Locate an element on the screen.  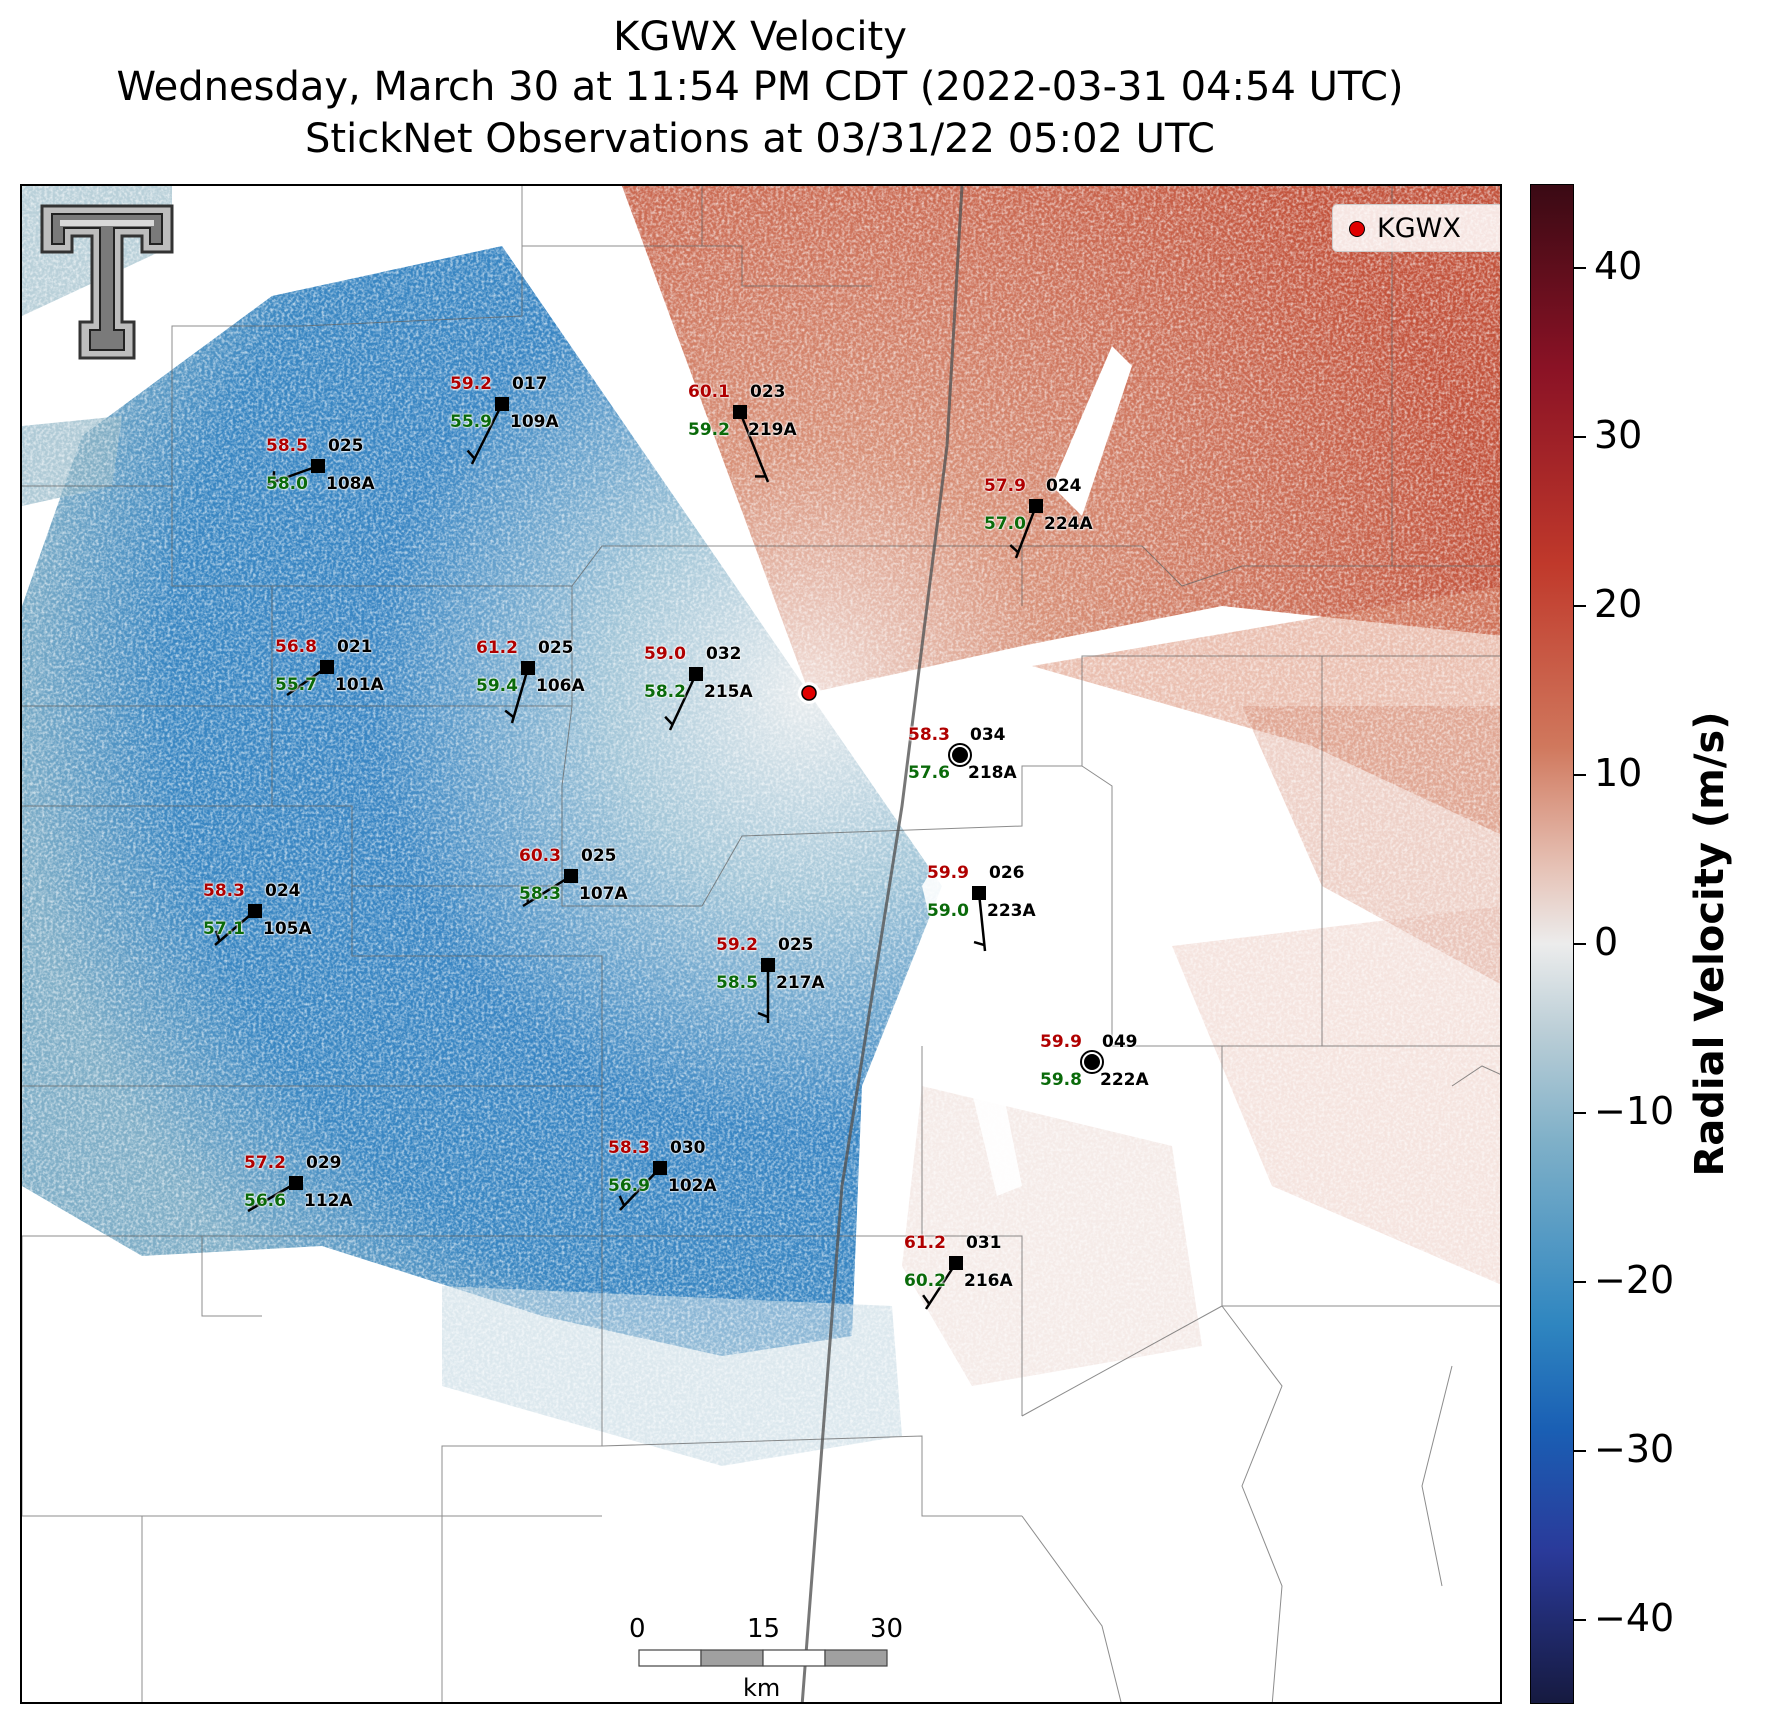
velocity-colorbar is located at coordinates (1552, 944).